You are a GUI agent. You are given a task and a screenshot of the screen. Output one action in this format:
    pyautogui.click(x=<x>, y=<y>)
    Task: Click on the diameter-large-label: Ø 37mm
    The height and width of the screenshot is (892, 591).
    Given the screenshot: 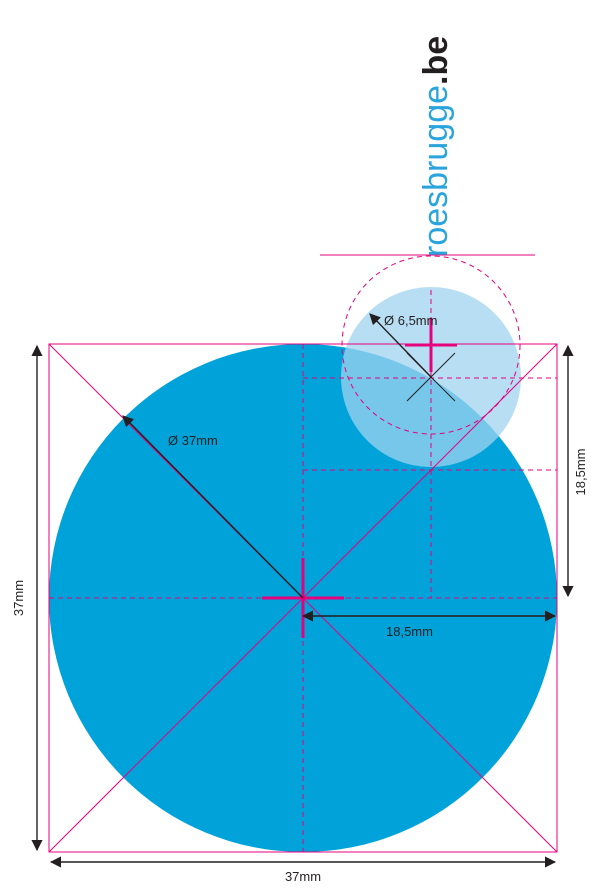 What is the action you would take?
    pyautogui.click(x=193, y=440)
    